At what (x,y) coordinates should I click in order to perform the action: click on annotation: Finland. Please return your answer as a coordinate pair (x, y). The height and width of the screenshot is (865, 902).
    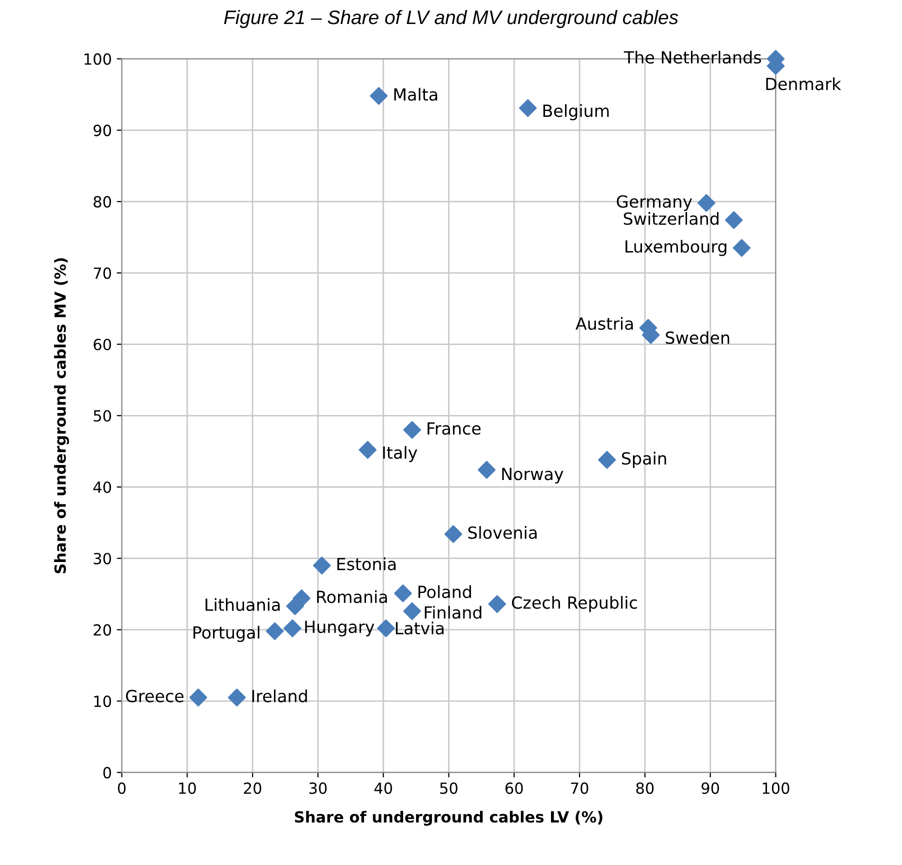
    Looking at the image, I should click on (453, 612).